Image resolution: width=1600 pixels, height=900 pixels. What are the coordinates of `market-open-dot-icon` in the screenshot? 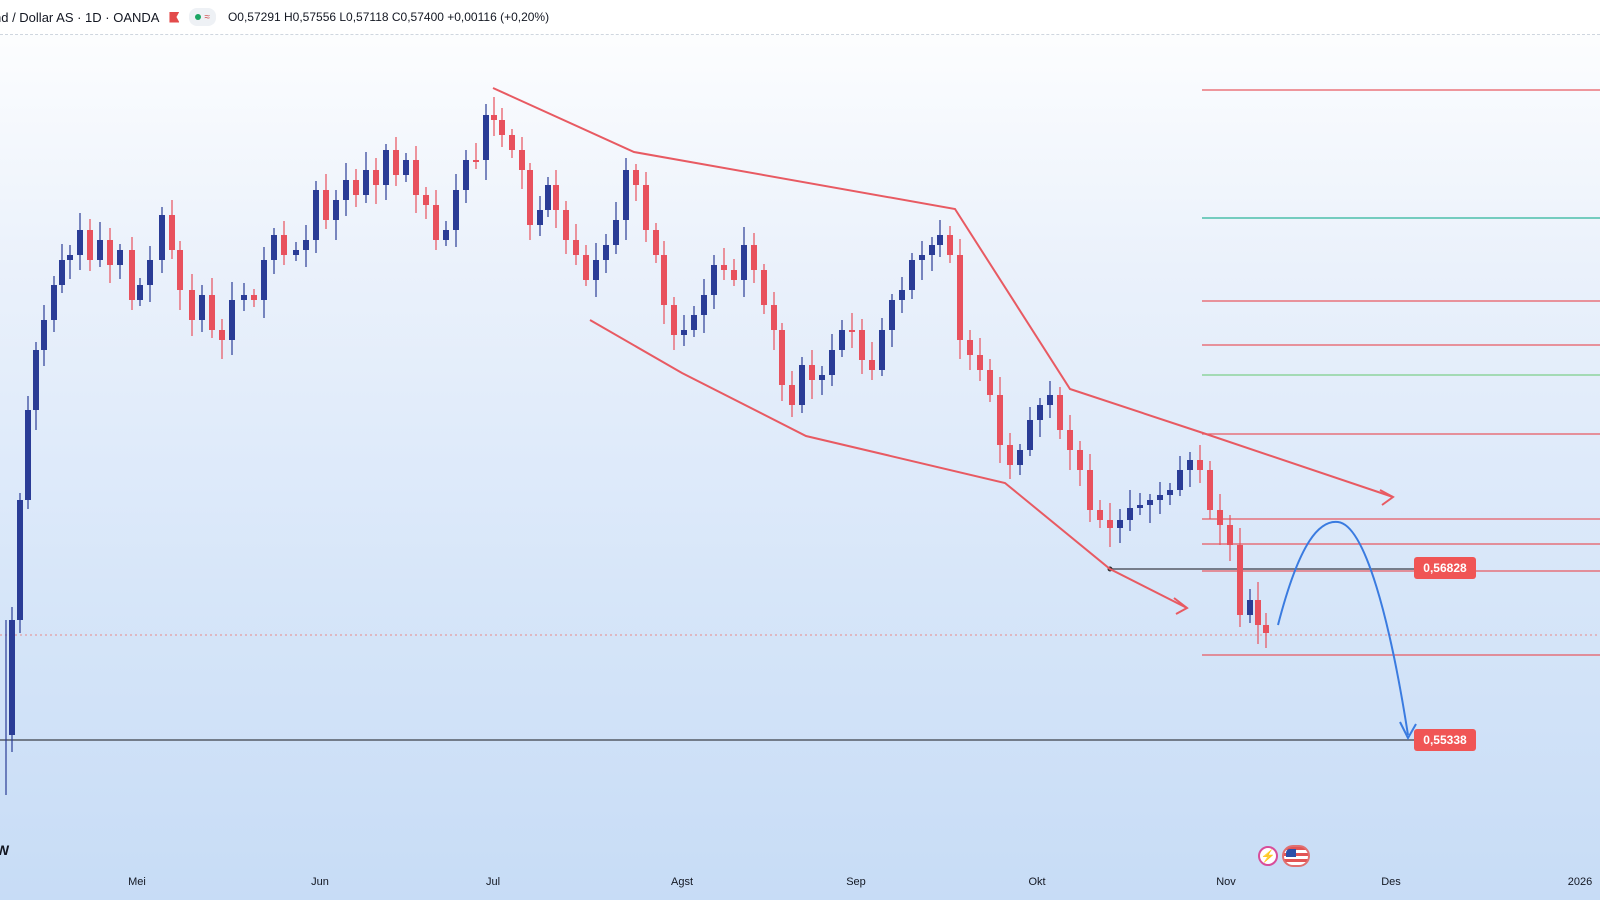 It's located at (198, 17).